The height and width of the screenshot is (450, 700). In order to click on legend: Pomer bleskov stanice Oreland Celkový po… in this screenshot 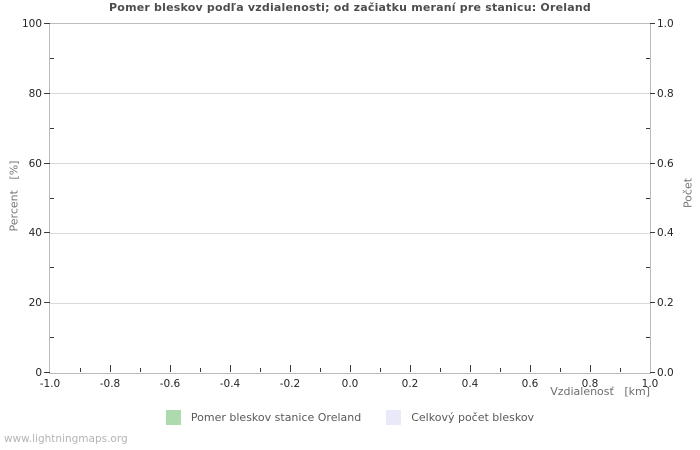, I will do `click(350, 417)`.